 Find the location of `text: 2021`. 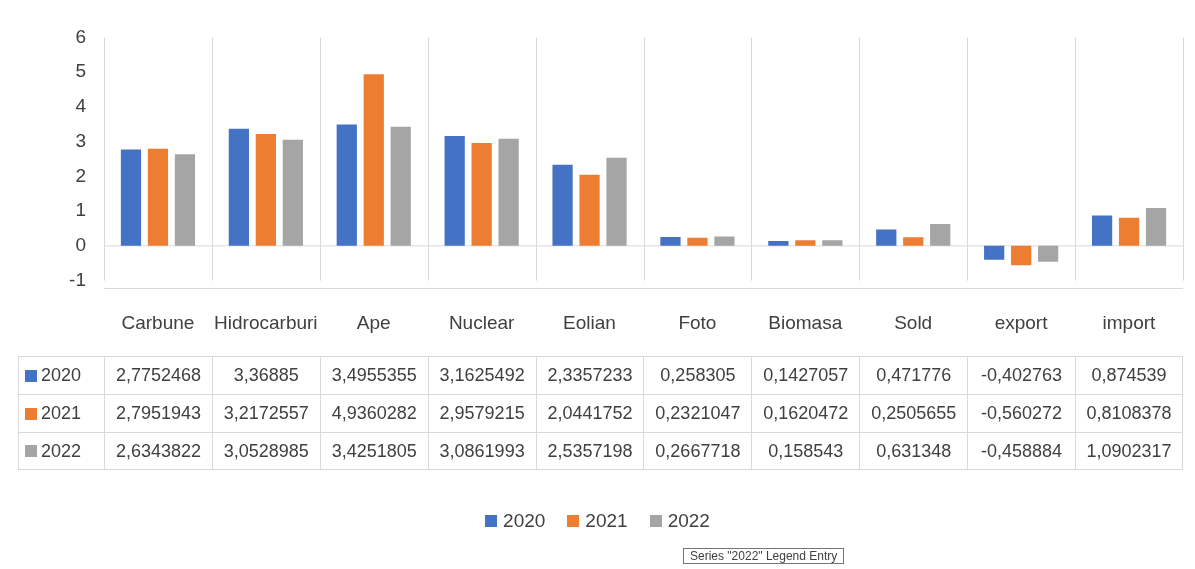

text: 2021 is located at coordinates (606, 520).